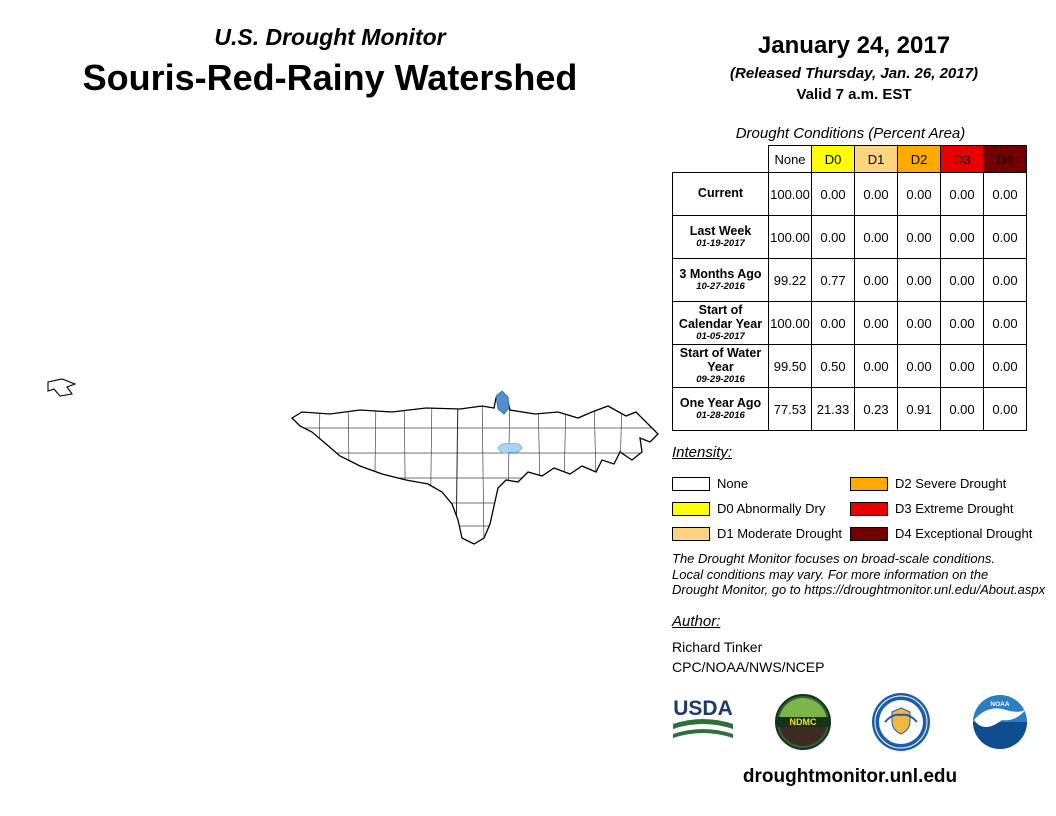 The image size is (1056, 816). I want to click on noaa-logo-text: NOAA, so click(999, 704).